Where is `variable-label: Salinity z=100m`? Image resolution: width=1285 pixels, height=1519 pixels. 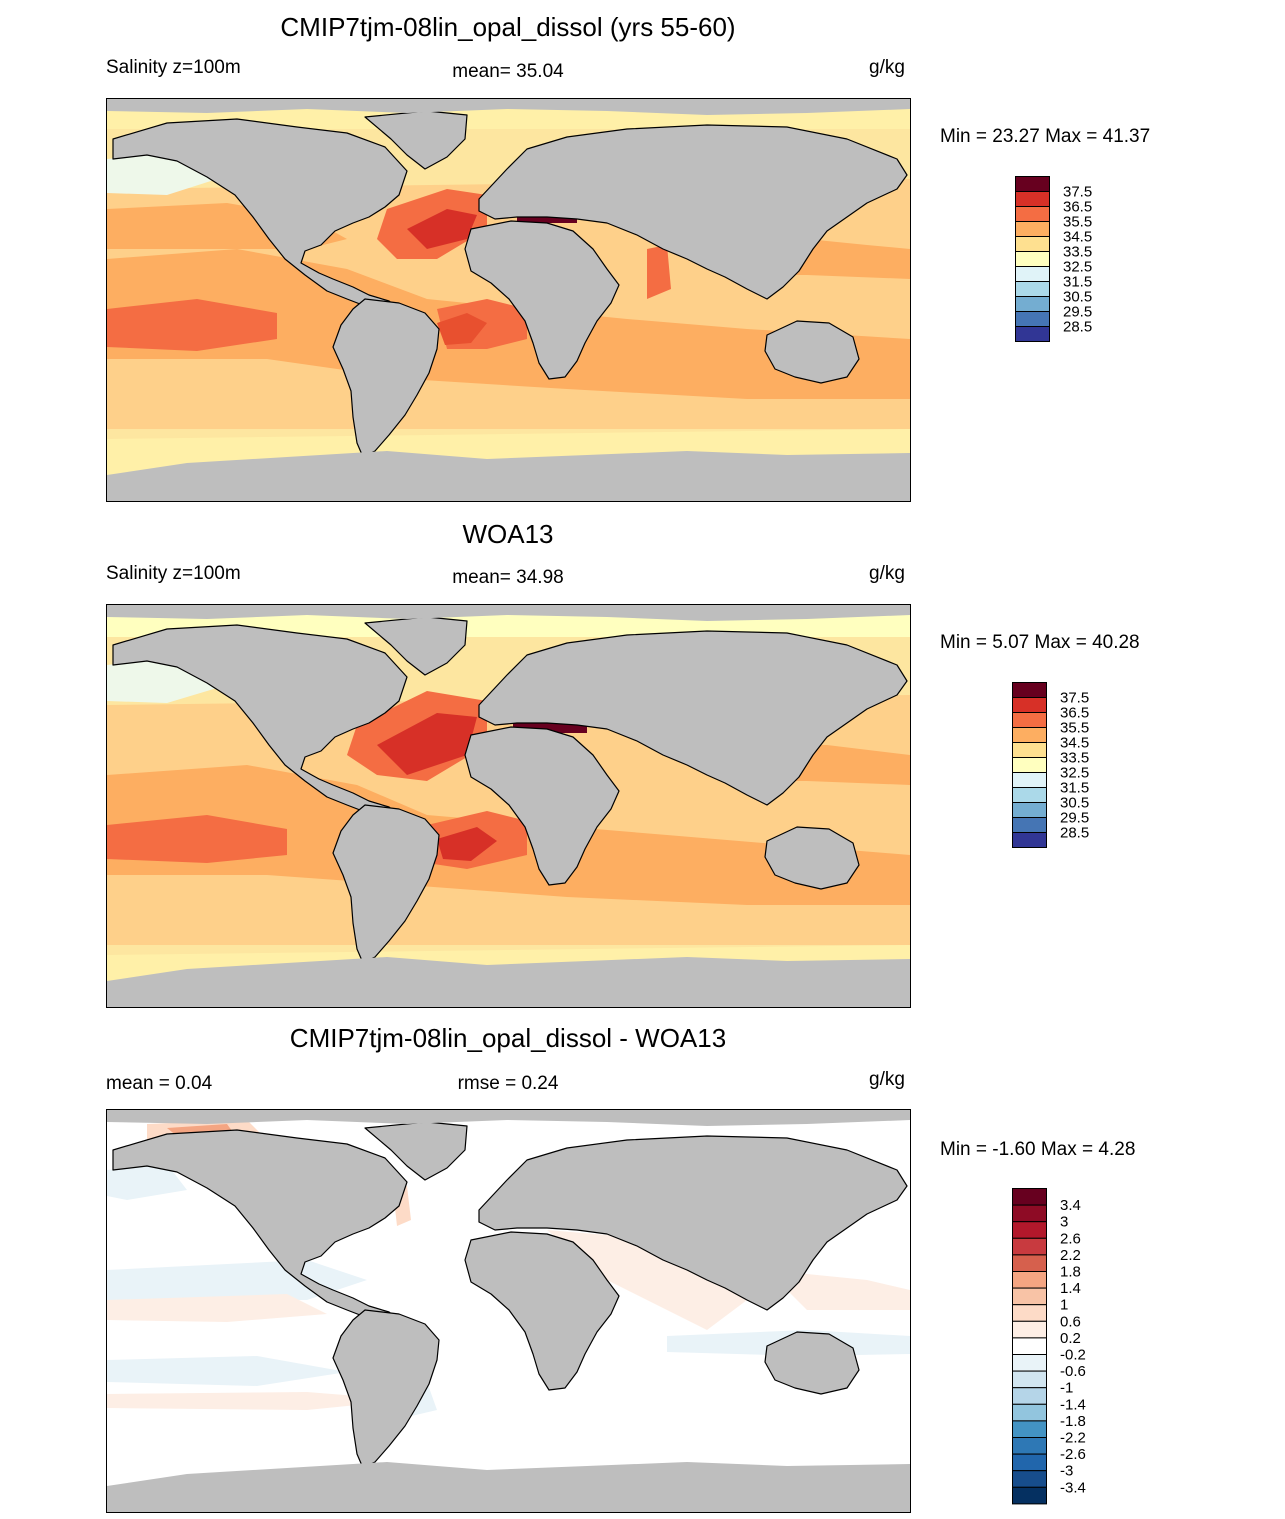
variable-label: Salinity z=100m is located at coordinates (173, 67).